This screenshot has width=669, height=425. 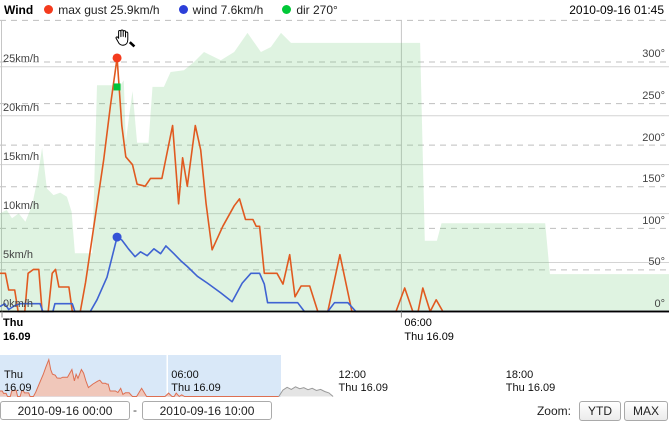 What do you see at coordinates (109, 9) in the screenshot?
I see `legend-label: max gust 25.9km/h` at bounding box center [109, 9].